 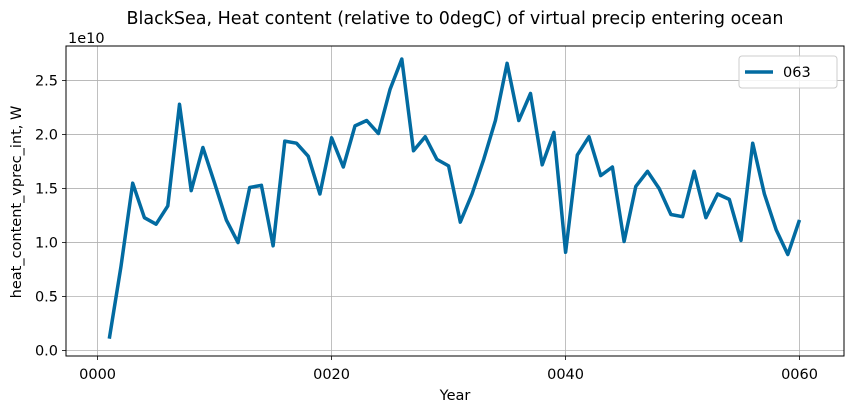 What do you see at coordinates (799, 375) in the screenshot?
I see `x-tick-label: 0060` at bounding box center [799, 375].